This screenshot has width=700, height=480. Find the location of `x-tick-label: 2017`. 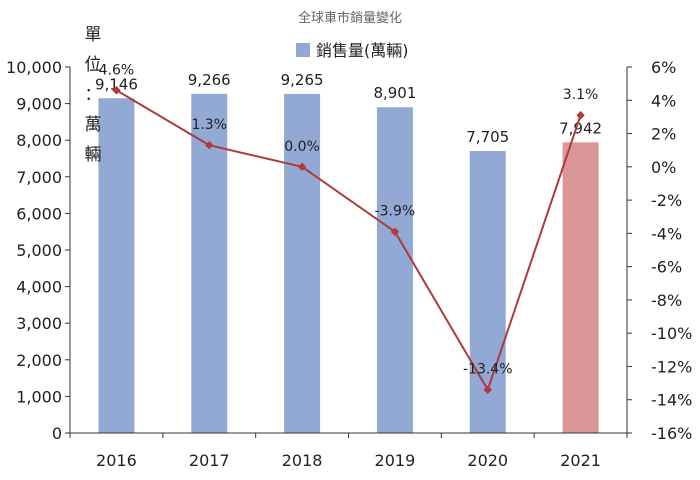

x-tick-label: 2017 is located at coordinates (209, 460).